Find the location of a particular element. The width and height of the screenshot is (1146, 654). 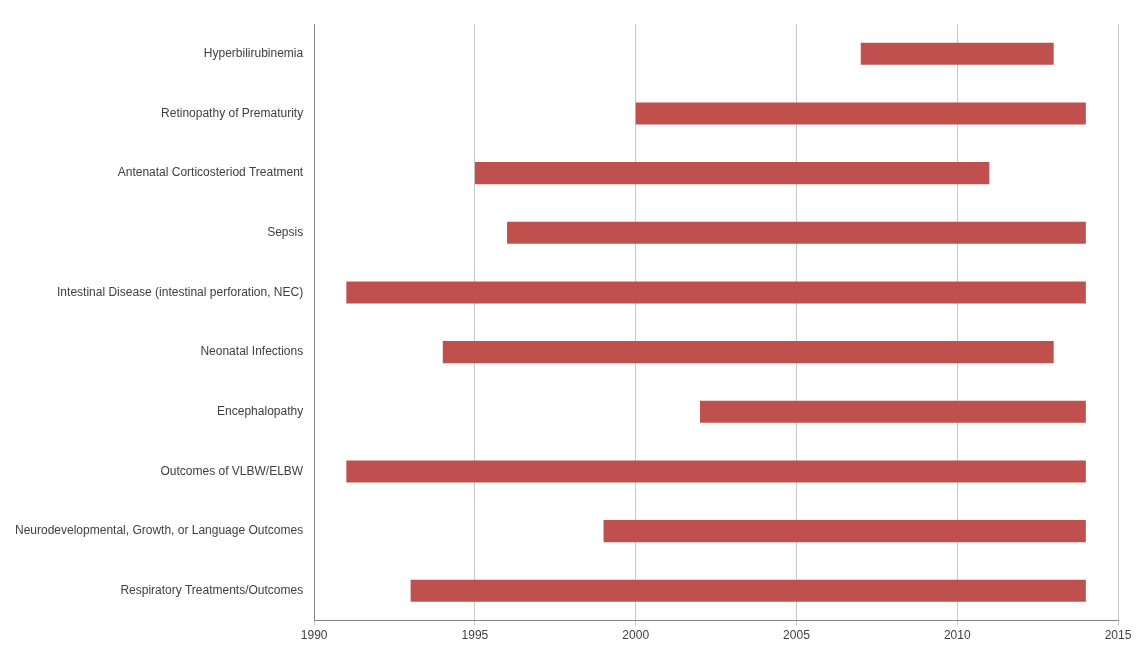

y-tick-label: Antenatal Corticosteriod Treatment is located at coordinates (210, 172).